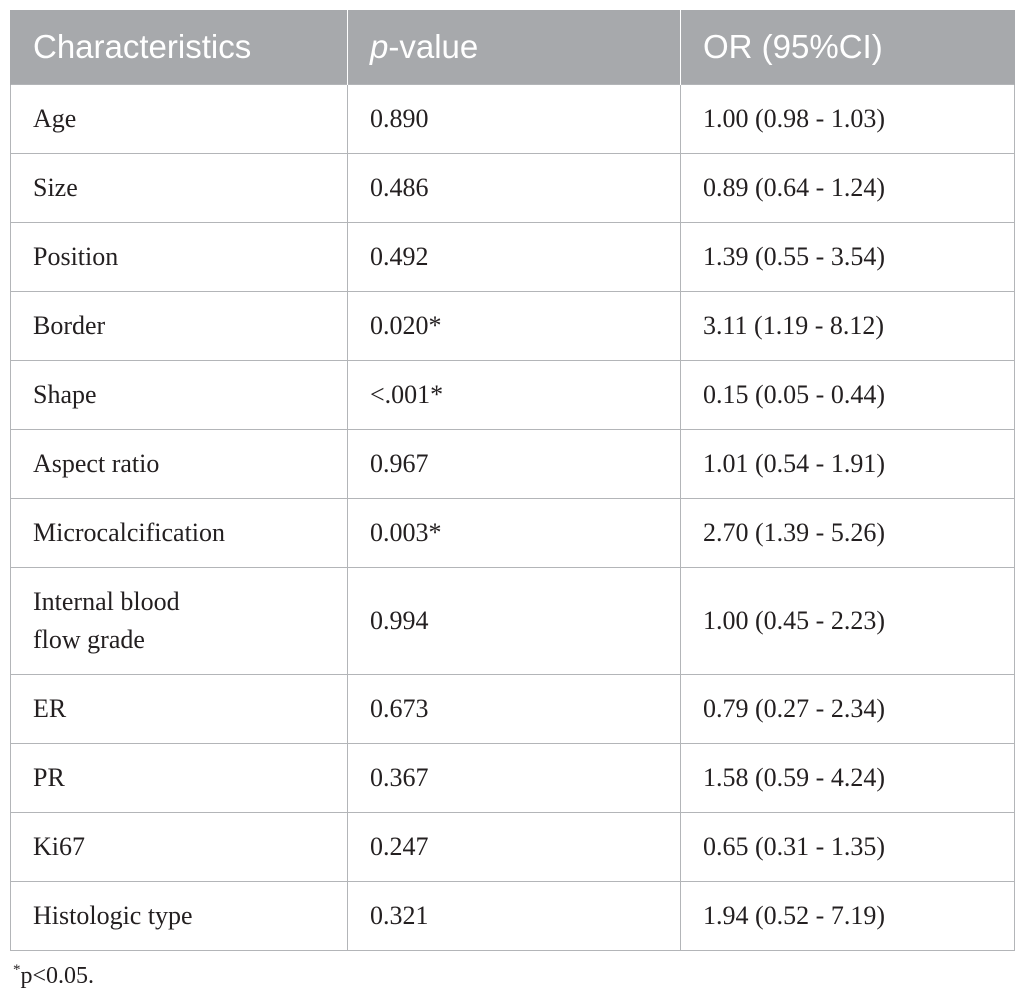 The image size is (1026, 1007). I want to click on header-or-ci: OR (95%CI), so click(847, 47).